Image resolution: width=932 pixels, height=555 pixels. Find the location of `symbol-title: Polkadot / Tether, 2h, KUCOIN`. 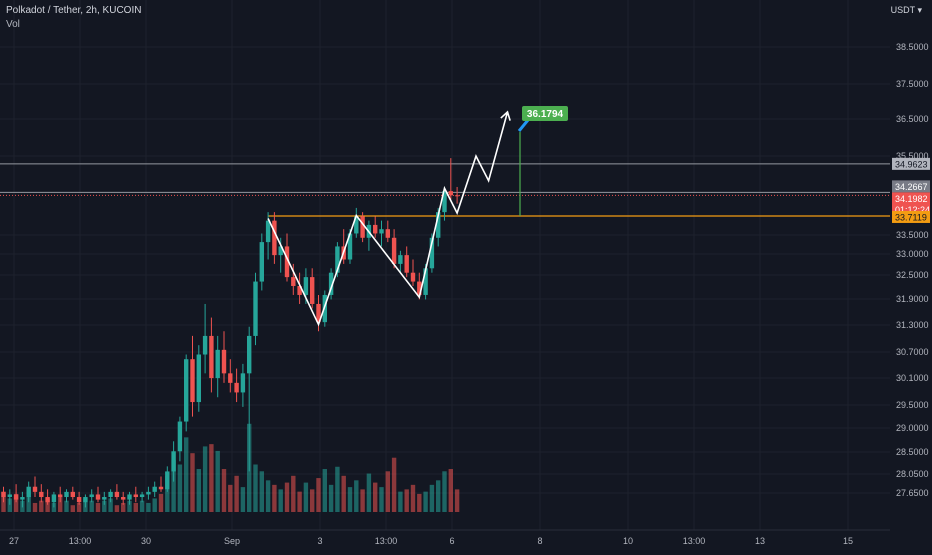

symbol-title: Polkadot / Tether, 2h, KUCOIN is located at coordinates (74, 10).